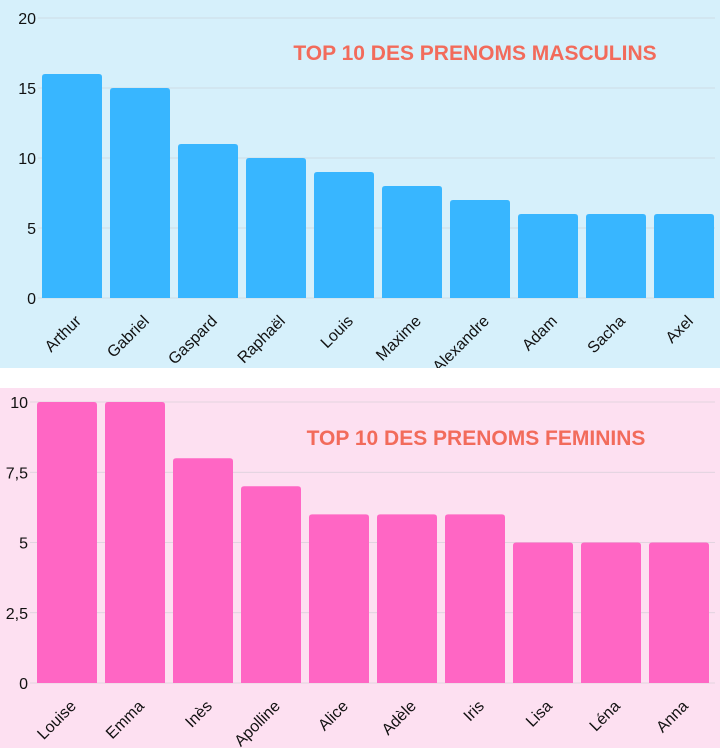 This screenshot has width=720, height=748. What do you see at coordinates (474, 711) in the screenshot?
I see `x-tick-label: Iris` at bounding box center [474, 711].